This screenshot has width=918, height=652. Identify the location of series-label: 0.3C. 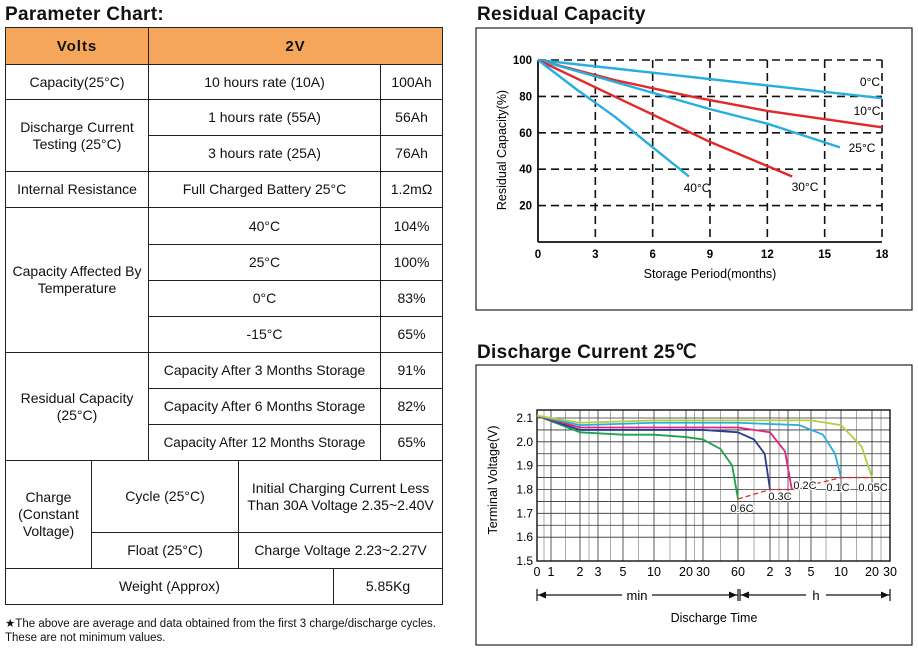
(779, 497).